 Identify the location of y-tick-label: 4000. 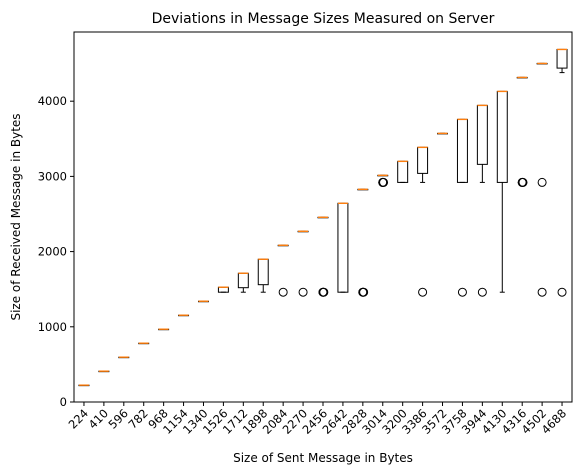
(52, 101).